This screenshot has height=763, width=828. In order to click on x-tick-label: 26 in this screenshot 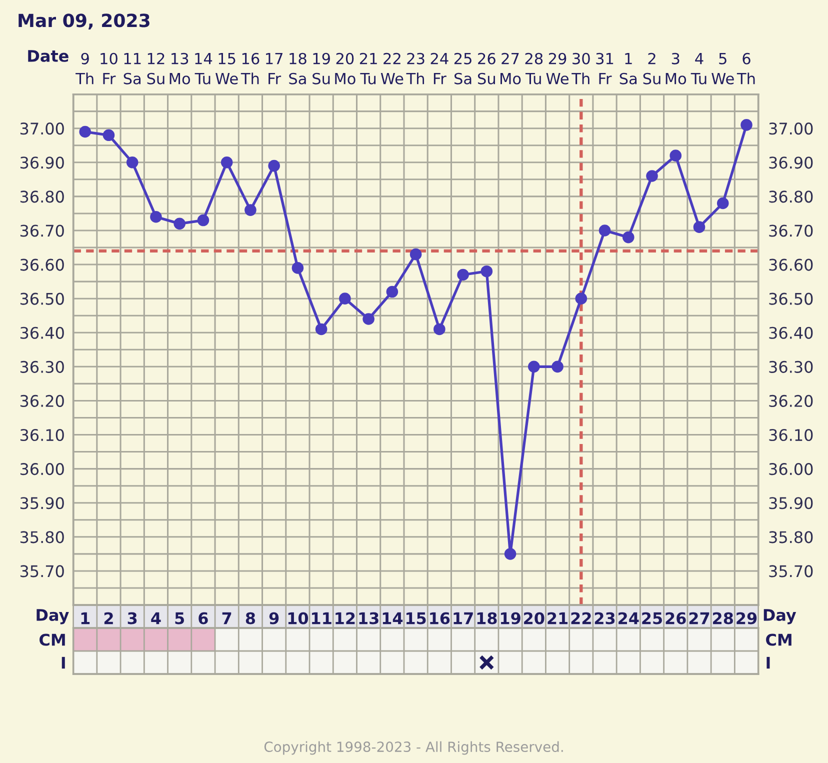, I will do `click(676, 618)`.